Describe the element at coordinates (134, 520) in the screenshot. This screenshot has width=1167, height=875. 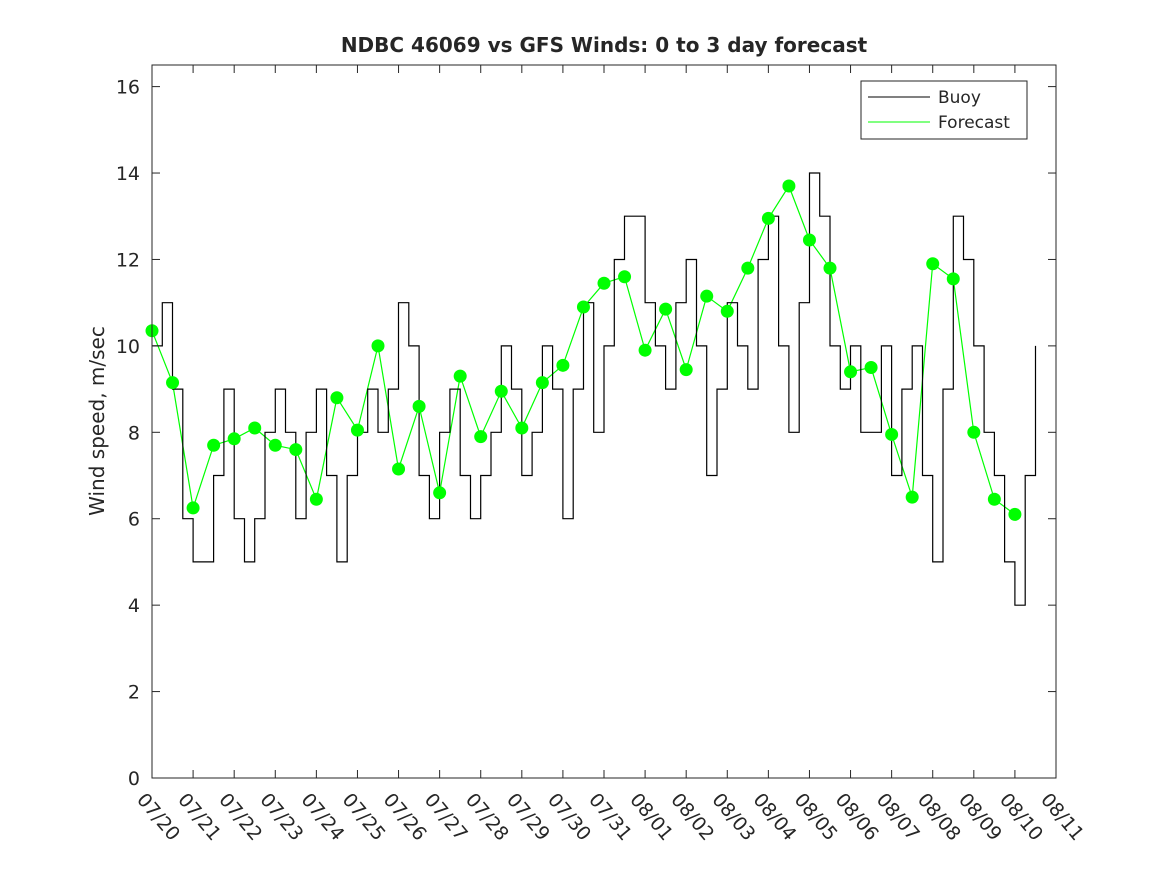
I see `y-tick-label: 6` at that location.